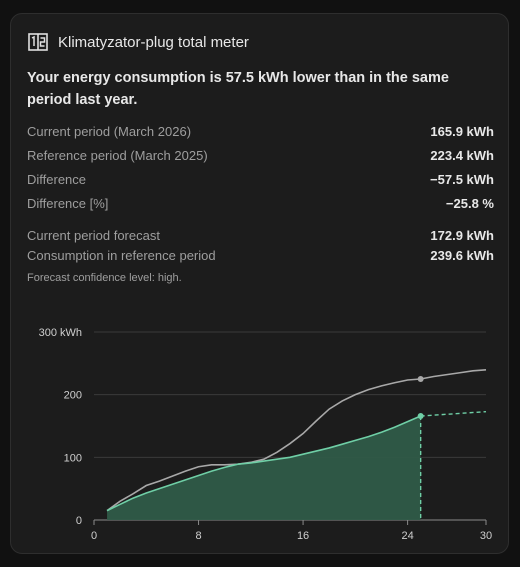 The width and height of the screenshot is (520, 567). What do you see at coordinates (303, 536) in the screenshot?
I see `x-tick-label: 16` at bounding box center [303, 536].